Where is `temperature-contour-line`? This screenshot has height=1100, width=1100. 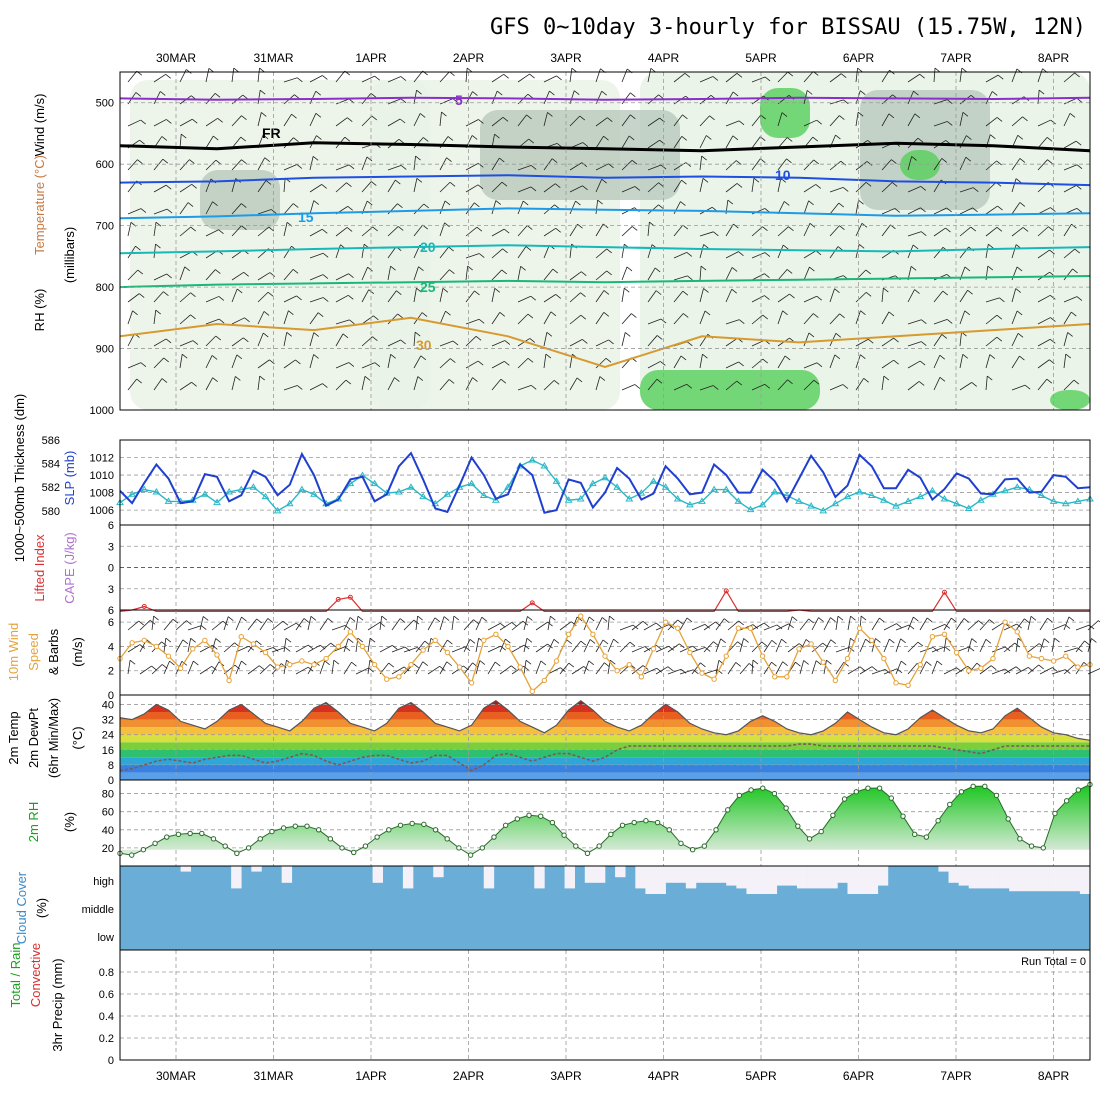 temperature-contour-line is located at coordinates (605, 98).